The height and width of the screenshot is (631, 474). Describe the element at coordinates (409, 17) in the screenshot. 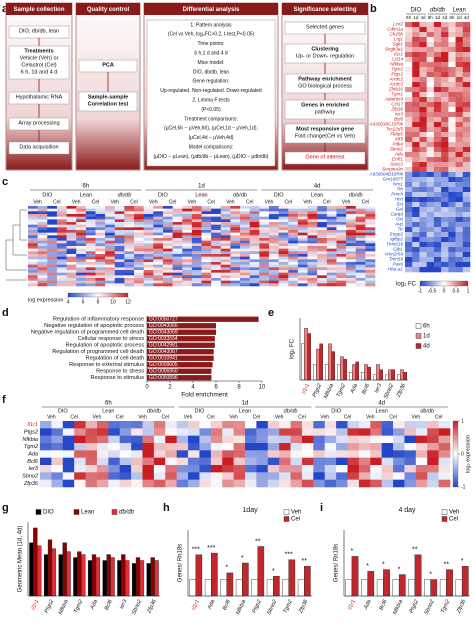

I see `time-label: 6h` at that location.